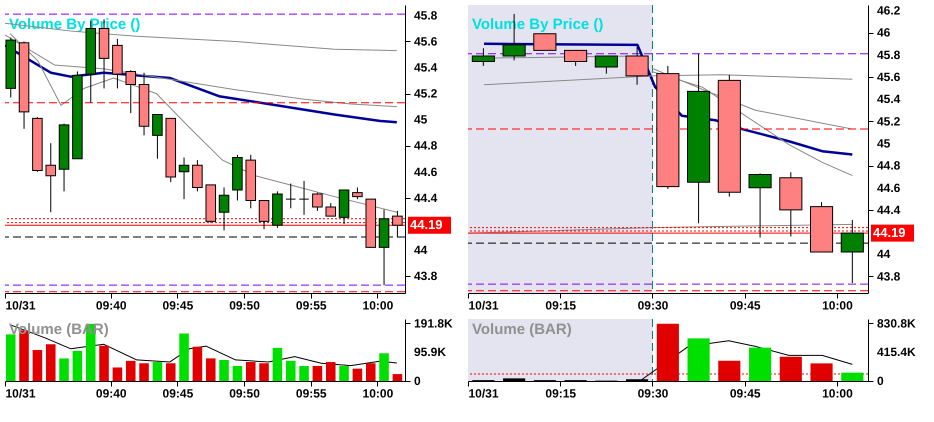 This screenshot has height=422, width=934. Describe the element at coordinates (884, 33) in the screenshot. I see `y-tick-label: 46` at that location.